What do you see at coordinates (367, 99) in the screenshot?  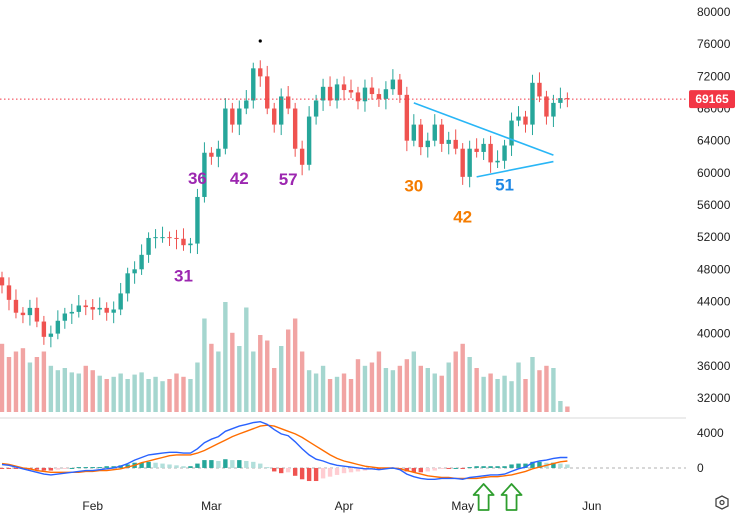 I see `current-price-line: 69165` at bounding box center [367, 99].